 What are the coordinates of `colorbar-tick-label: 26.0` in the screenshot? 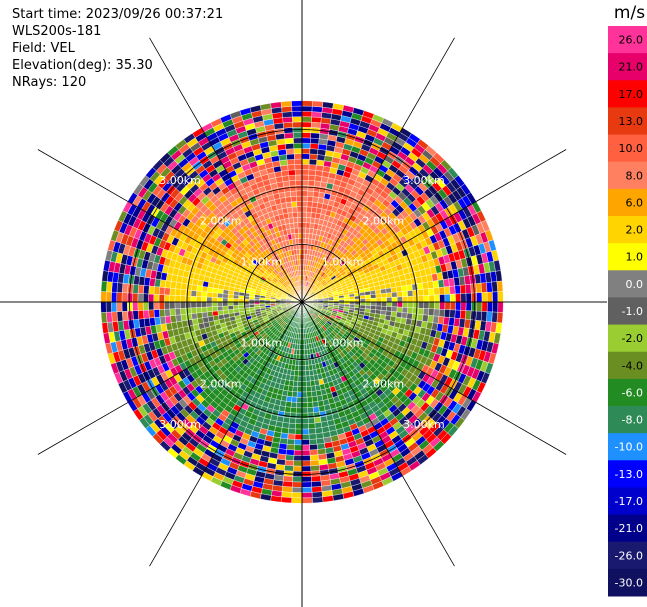 It's located at (631, 40).